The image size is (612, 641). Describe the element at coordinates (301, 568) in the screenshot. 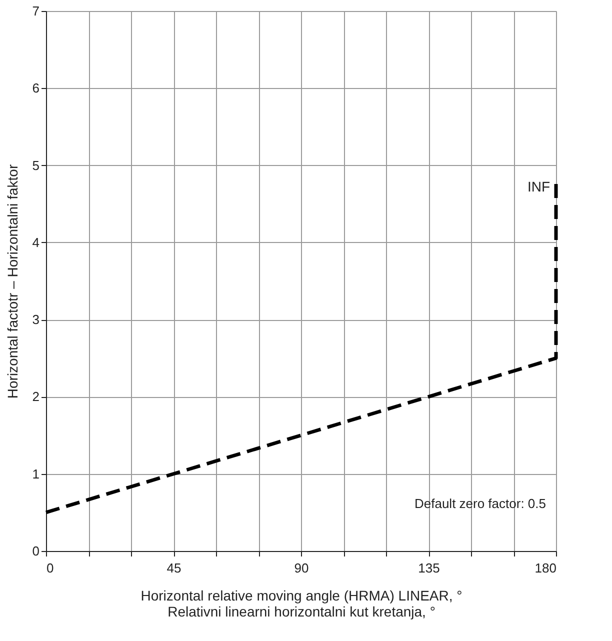

I see `x-tick-label: 90` at that location.